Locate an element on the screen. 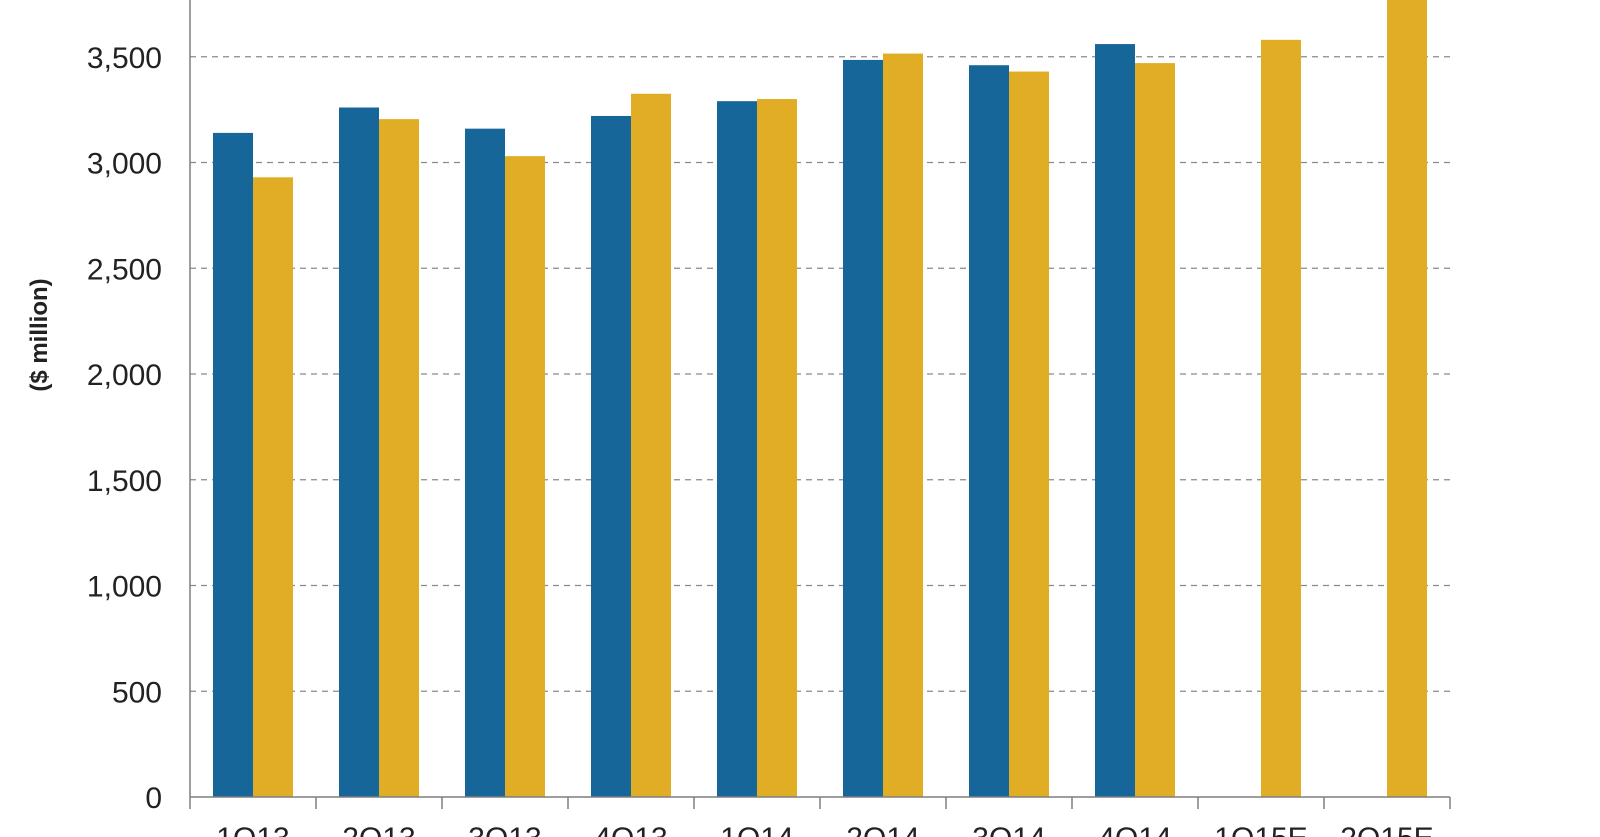  x-tick-label: 2Q15E is located at coordinates (1386, 829).